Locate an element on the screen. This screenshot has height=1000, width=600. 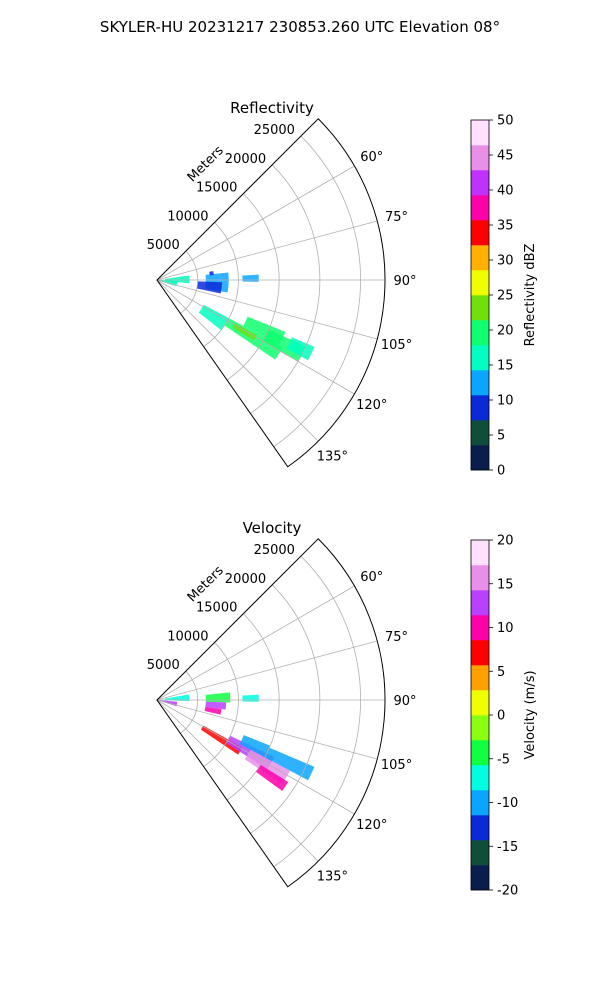
colorbar-tick-label: 45 is located at coordinates (505, 156).